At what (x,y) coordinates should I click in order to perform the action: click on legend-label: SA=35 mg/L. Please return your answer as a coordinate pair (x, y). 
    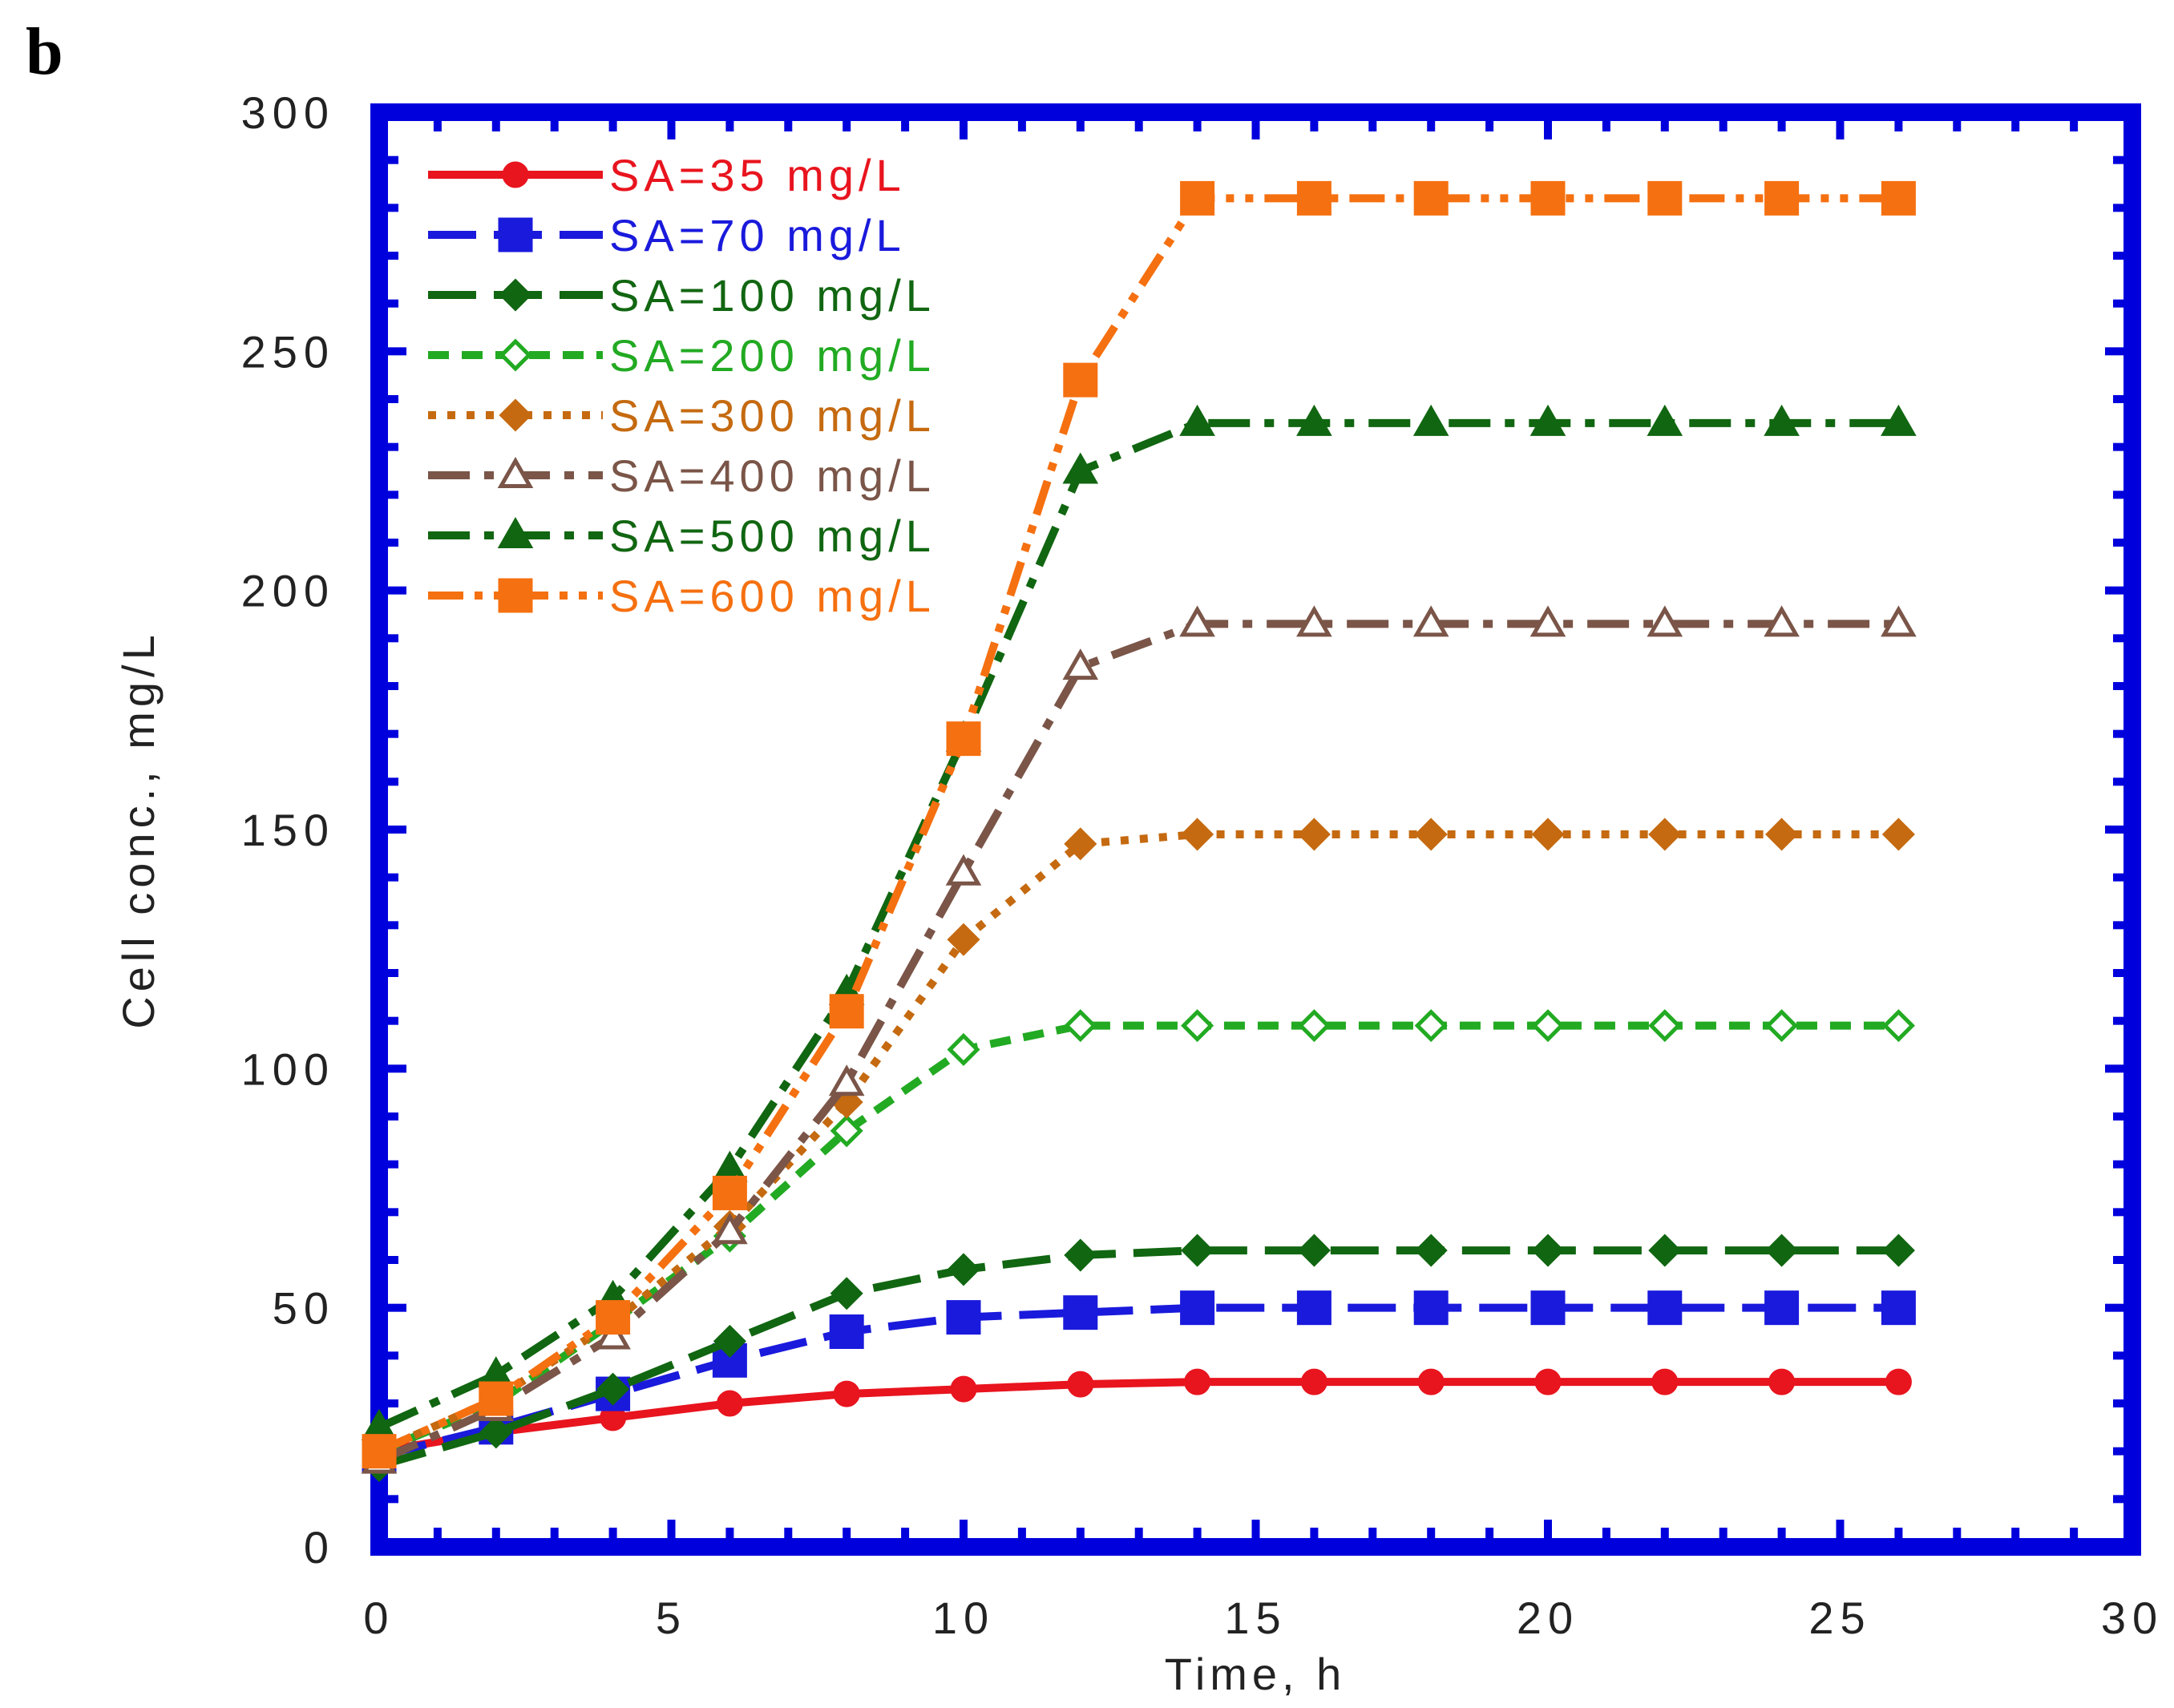
    Looking at the image, I should click on (757, 175).